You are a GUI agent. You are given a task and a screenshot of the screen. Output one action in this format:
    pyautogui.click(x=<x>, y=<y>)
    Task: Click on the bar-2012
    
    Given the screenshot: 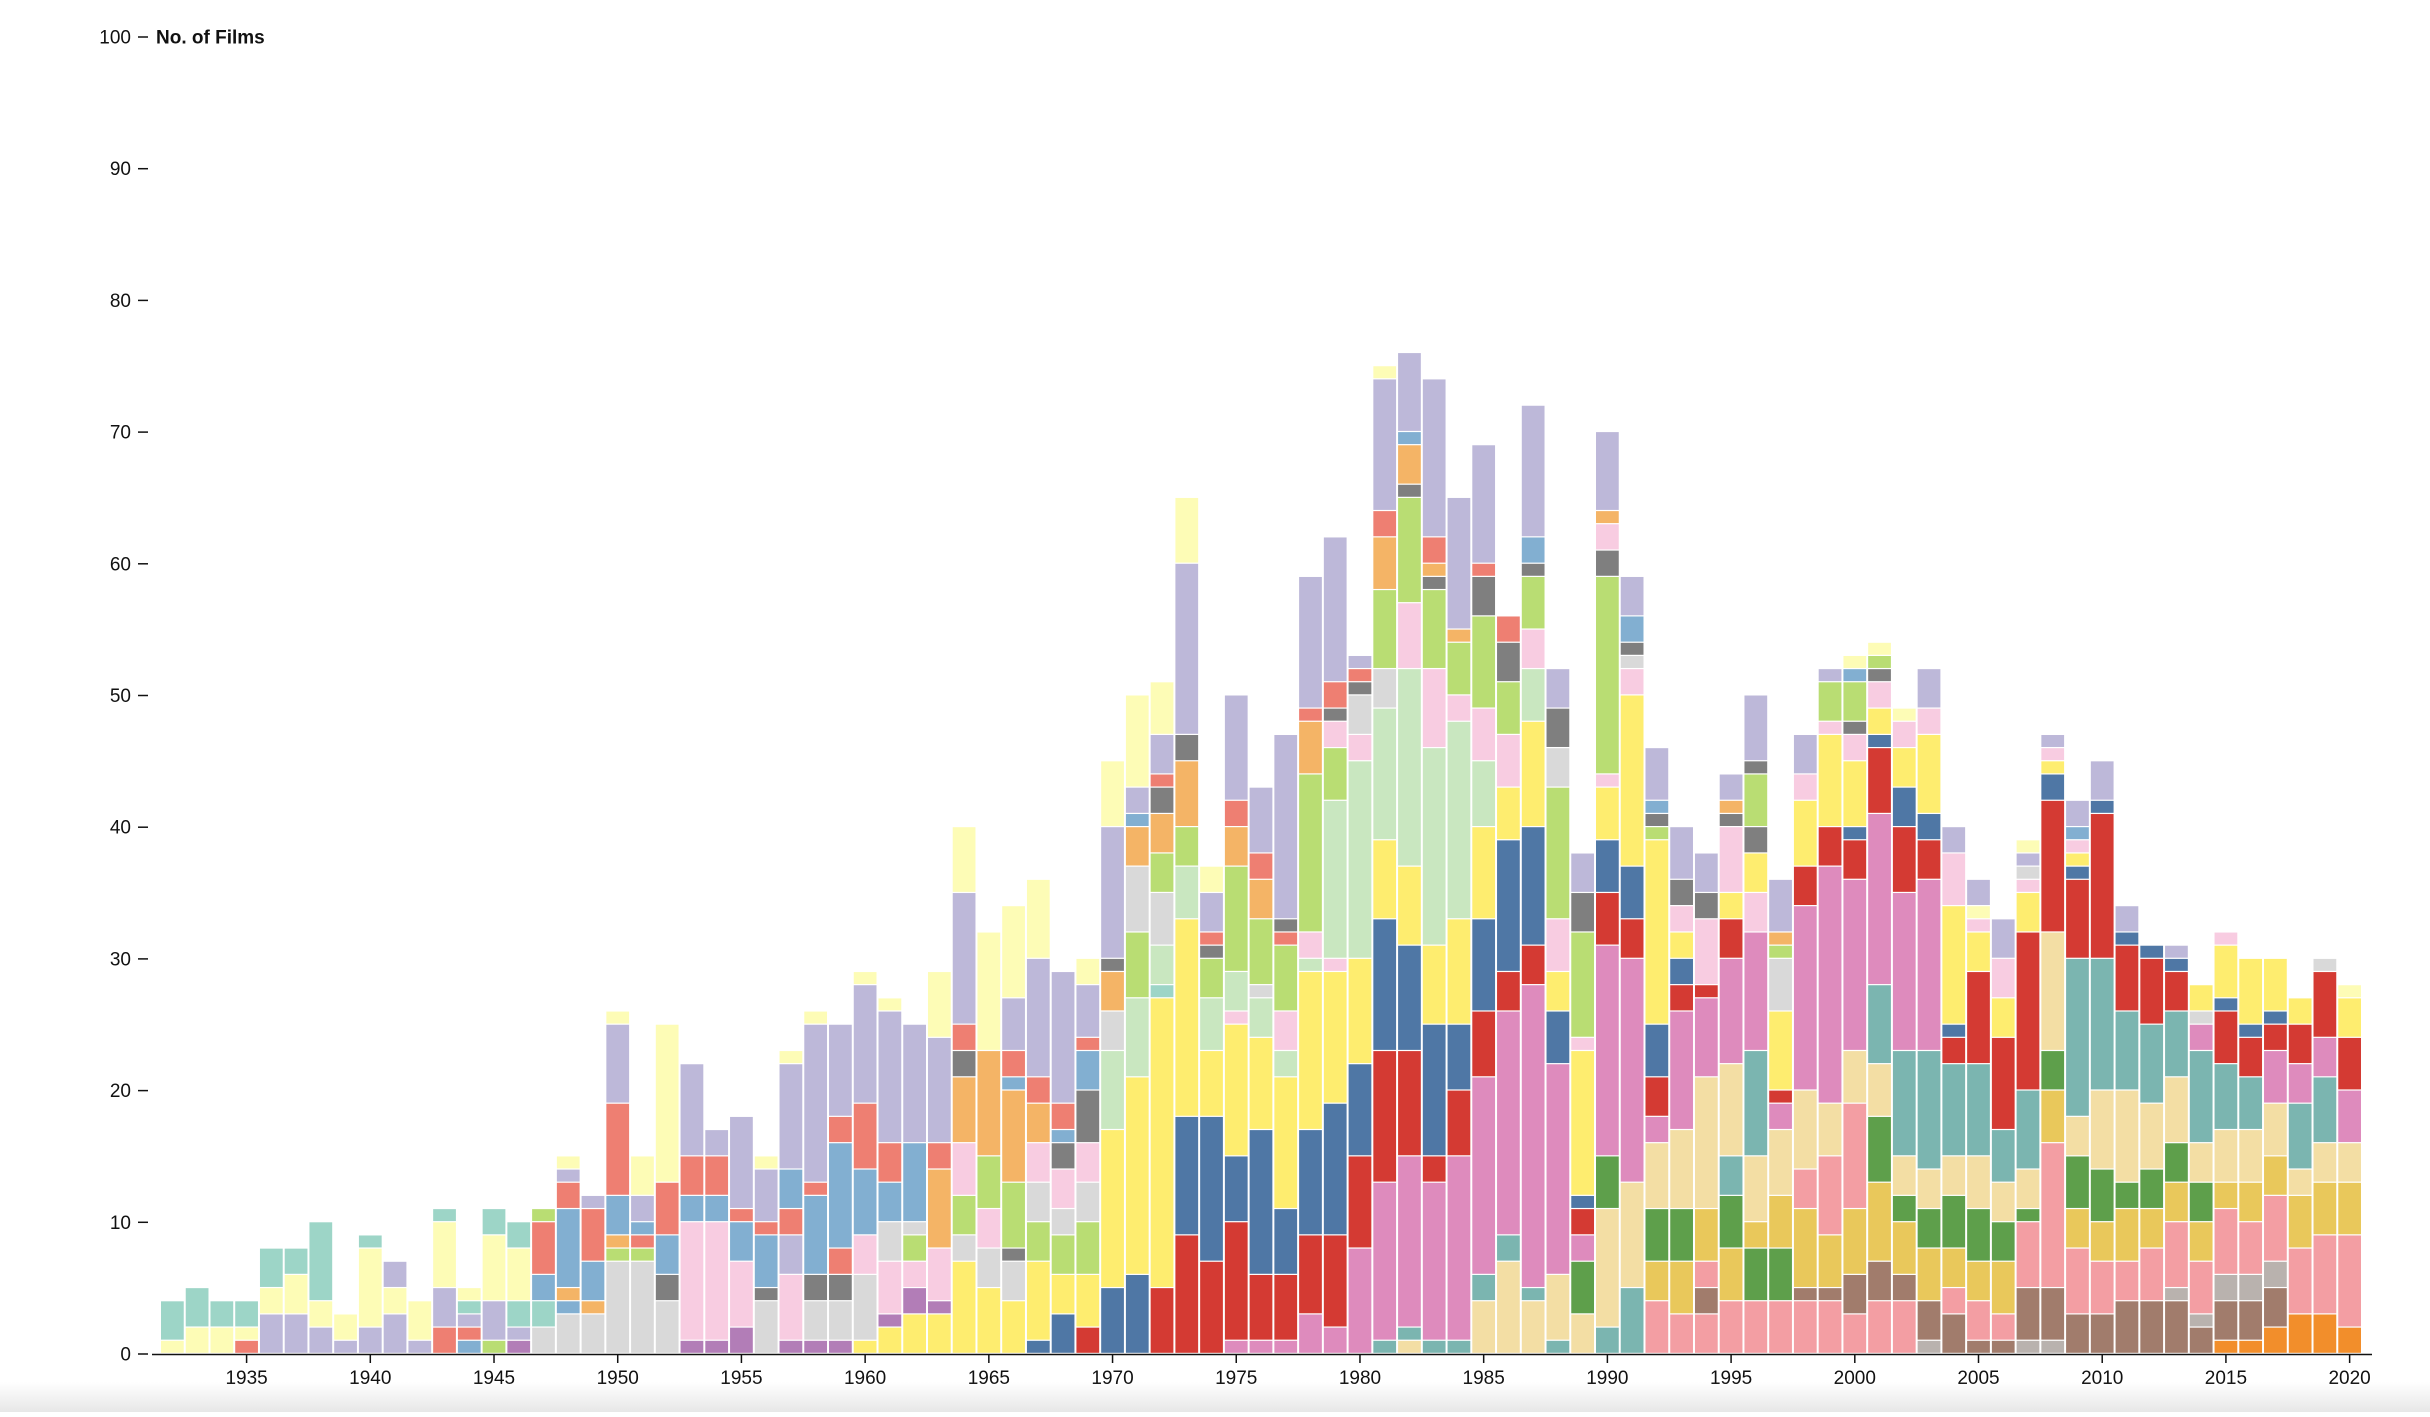 What is the action you would take?
    pyautogui.click(x=2152, y=1149)
    